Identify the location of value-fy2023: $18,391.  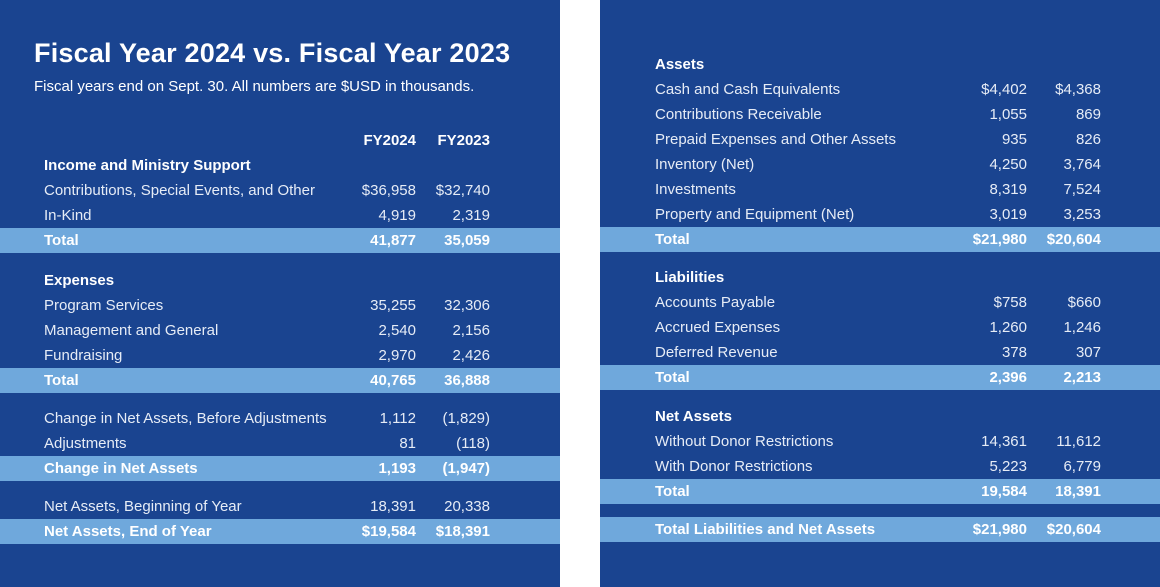
(462, 531).